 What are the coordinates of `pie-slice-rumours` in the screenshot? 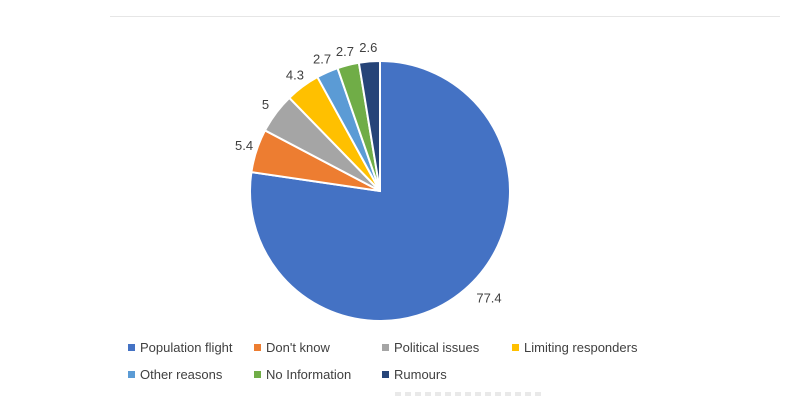 It's located at (369, 125).